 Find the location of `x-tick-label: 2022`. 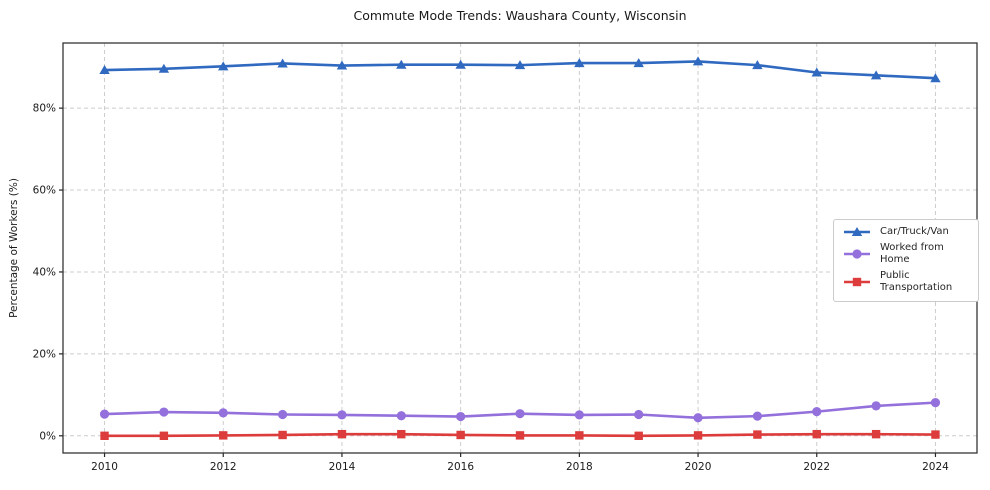

x-tick-label: 2022 is located at coordinates (816, 467).